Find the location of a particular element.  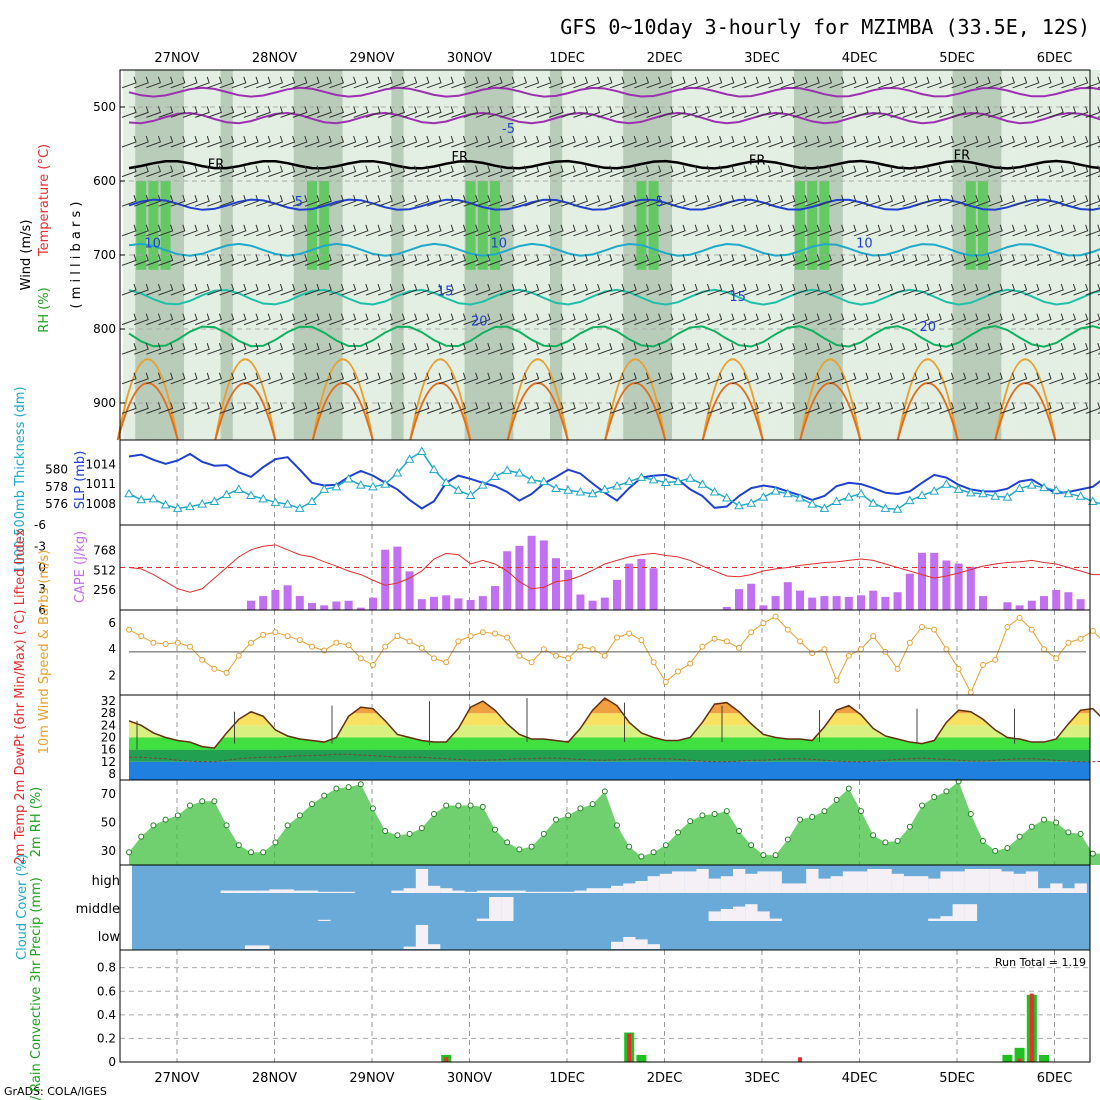

slp-tick: 1014 is located at coordinates (100, 464).